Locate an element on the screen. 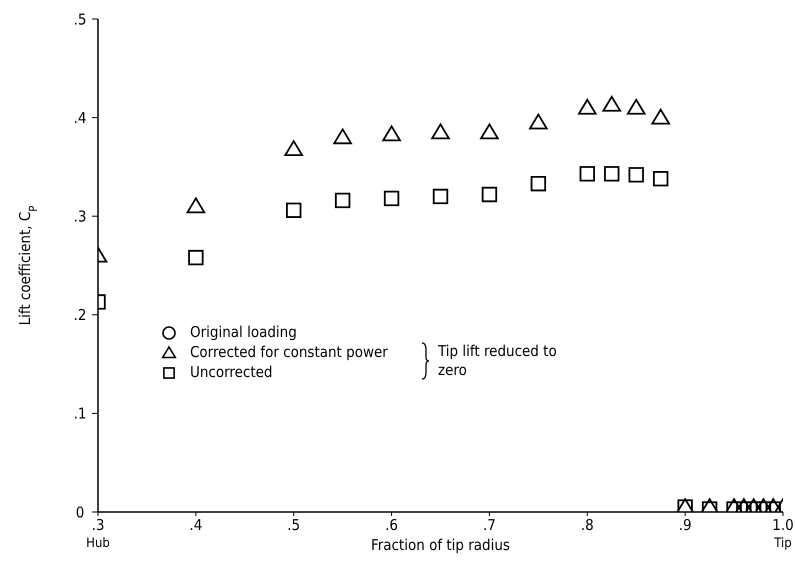 This screenshot has height=572, width=795. annotation: Tip lift reduced to zero is located at coordinates (498, 361).